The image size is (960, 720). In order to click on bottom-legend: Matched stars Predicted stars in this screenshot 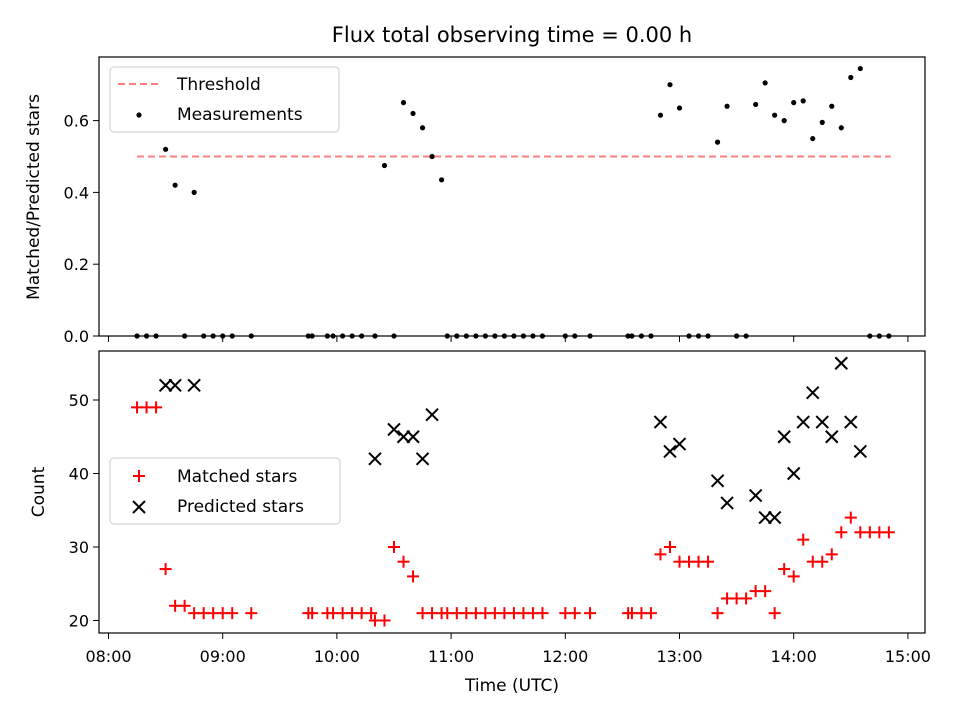, I will do `click(225, 491)`.